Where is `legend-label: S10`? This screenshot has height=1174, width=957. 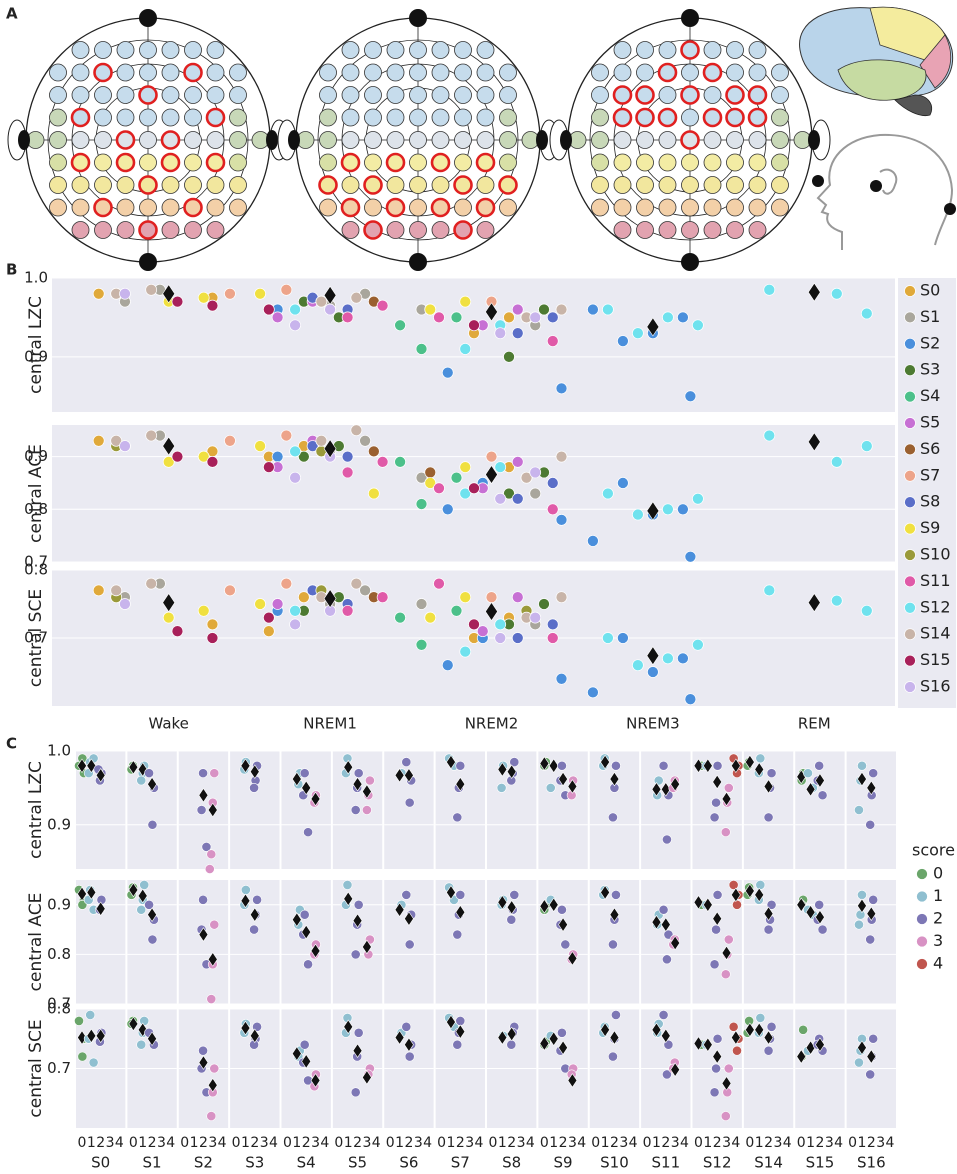
legend-label: S10 is located at coordinates (935, 554).